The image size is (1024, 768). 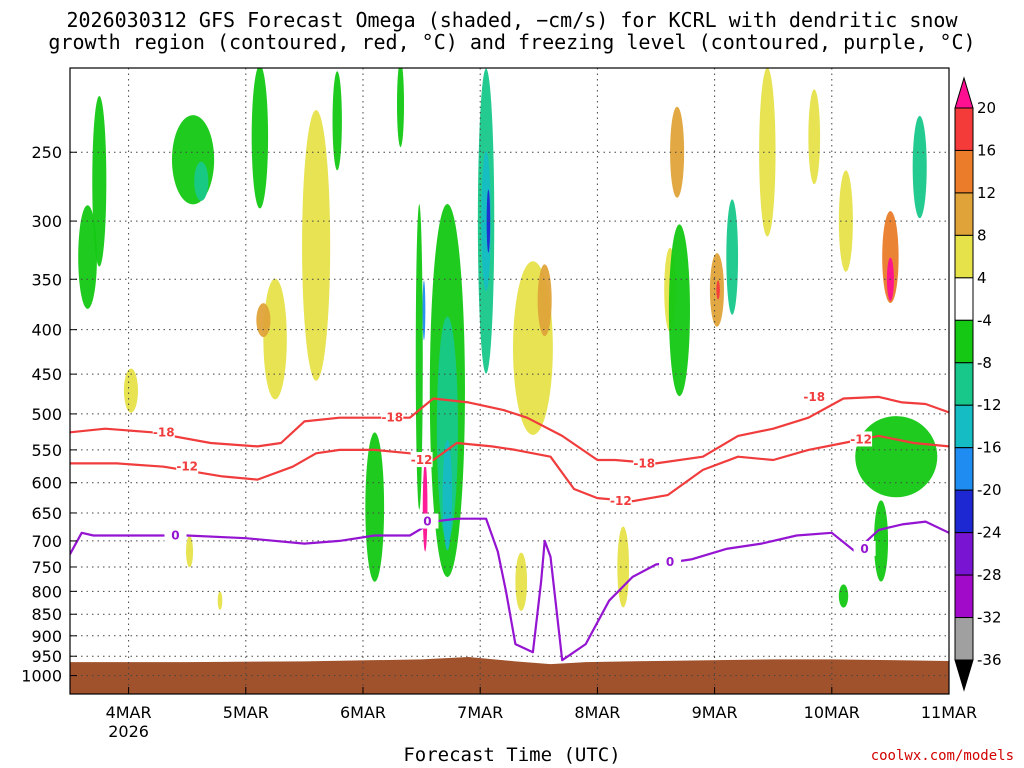 I want to click on y-tick-label-650: 650, so click(x=46, y=513).